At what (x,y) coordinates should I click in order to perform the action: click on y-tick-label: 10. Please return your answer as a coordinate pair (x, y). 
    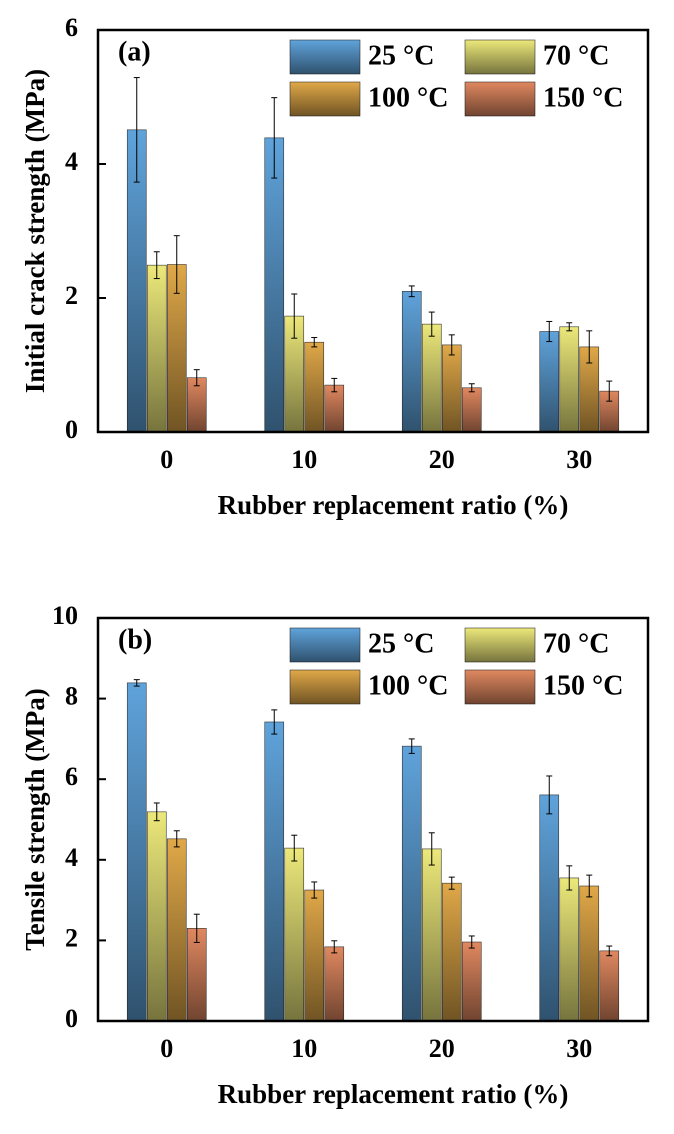
    Looking at the image, I should click on (65, 615).